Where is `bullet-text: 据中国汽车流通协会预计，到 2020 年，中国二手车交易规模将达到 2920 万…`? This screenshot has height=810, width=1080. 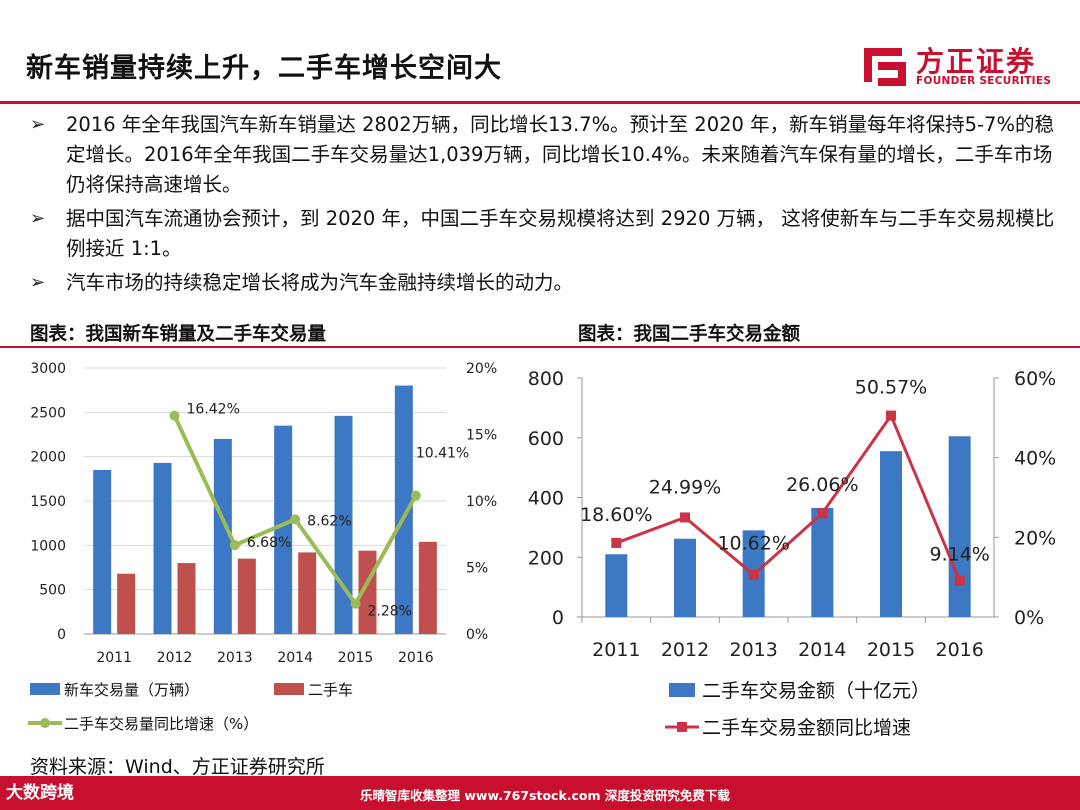 bullet-text: 据中国汽车流通协会预计，到 2020 年，中国二手车交易规模将达到 2920 万… is located at coordinates (560, 233).